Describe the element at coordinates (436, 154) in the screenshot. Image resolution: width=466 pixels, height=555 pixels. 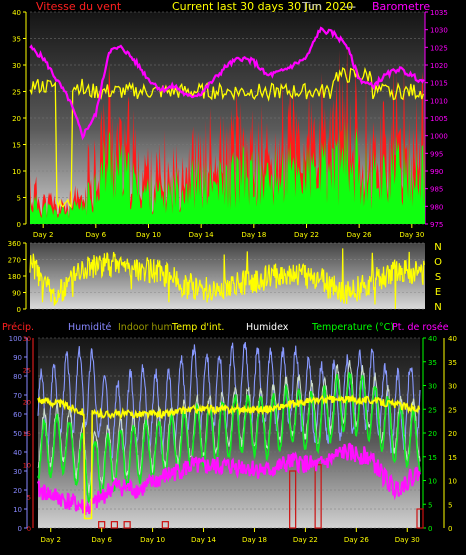
I see `y-tick-label: 995` at that location.